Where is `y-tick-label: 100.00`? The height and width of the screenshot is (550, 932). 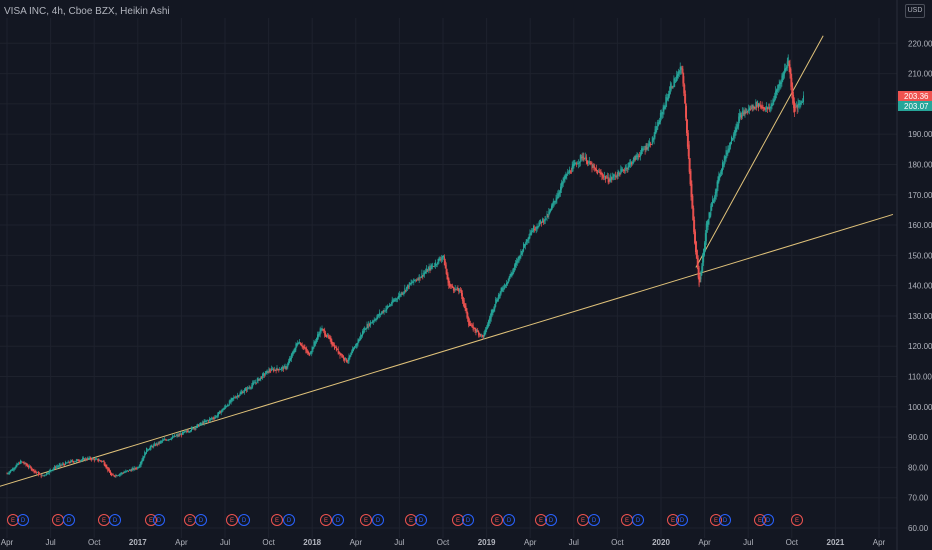 y-tick-label: 100.00 is located at coordinates (920, 407).